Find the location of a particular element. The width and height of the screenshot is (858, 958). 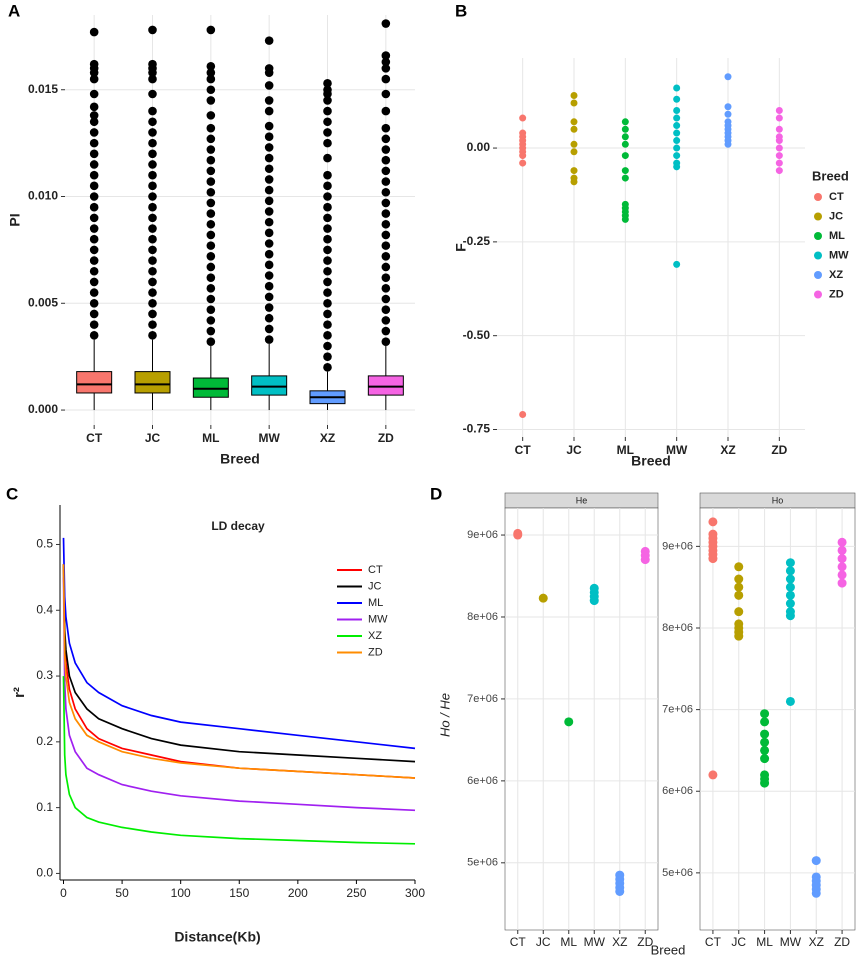

y-axis-label: r² is located at coordinates (19, 692).